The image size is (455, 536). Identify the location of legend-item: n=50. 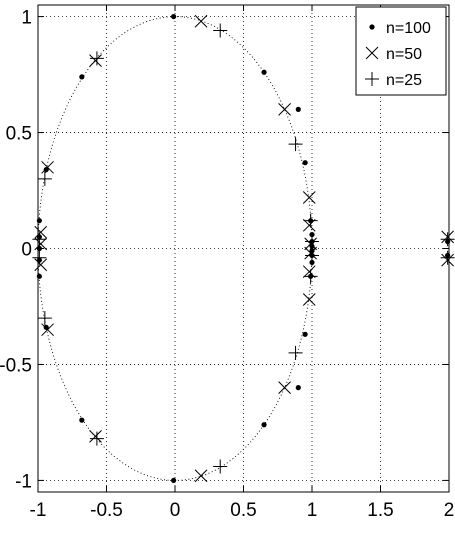
(393, 54).